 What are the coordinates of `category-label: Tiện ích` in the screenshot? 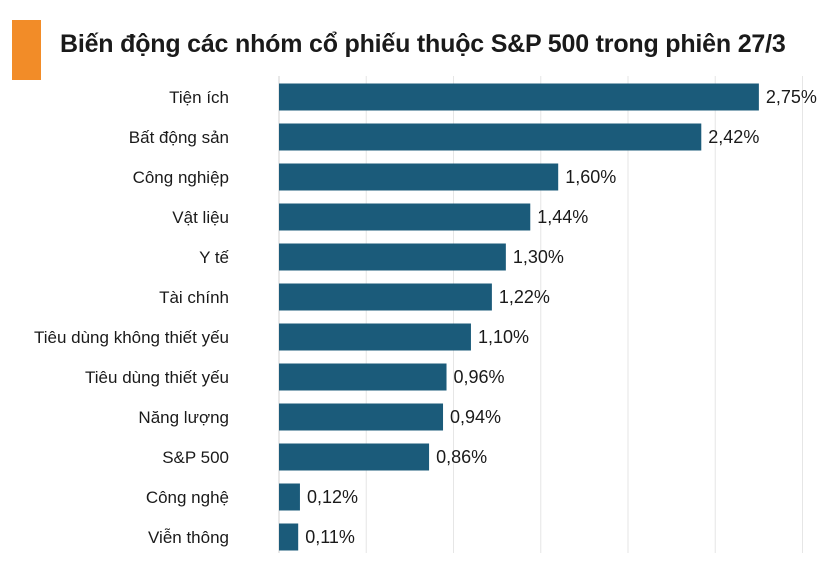 It's located at (199, 97).